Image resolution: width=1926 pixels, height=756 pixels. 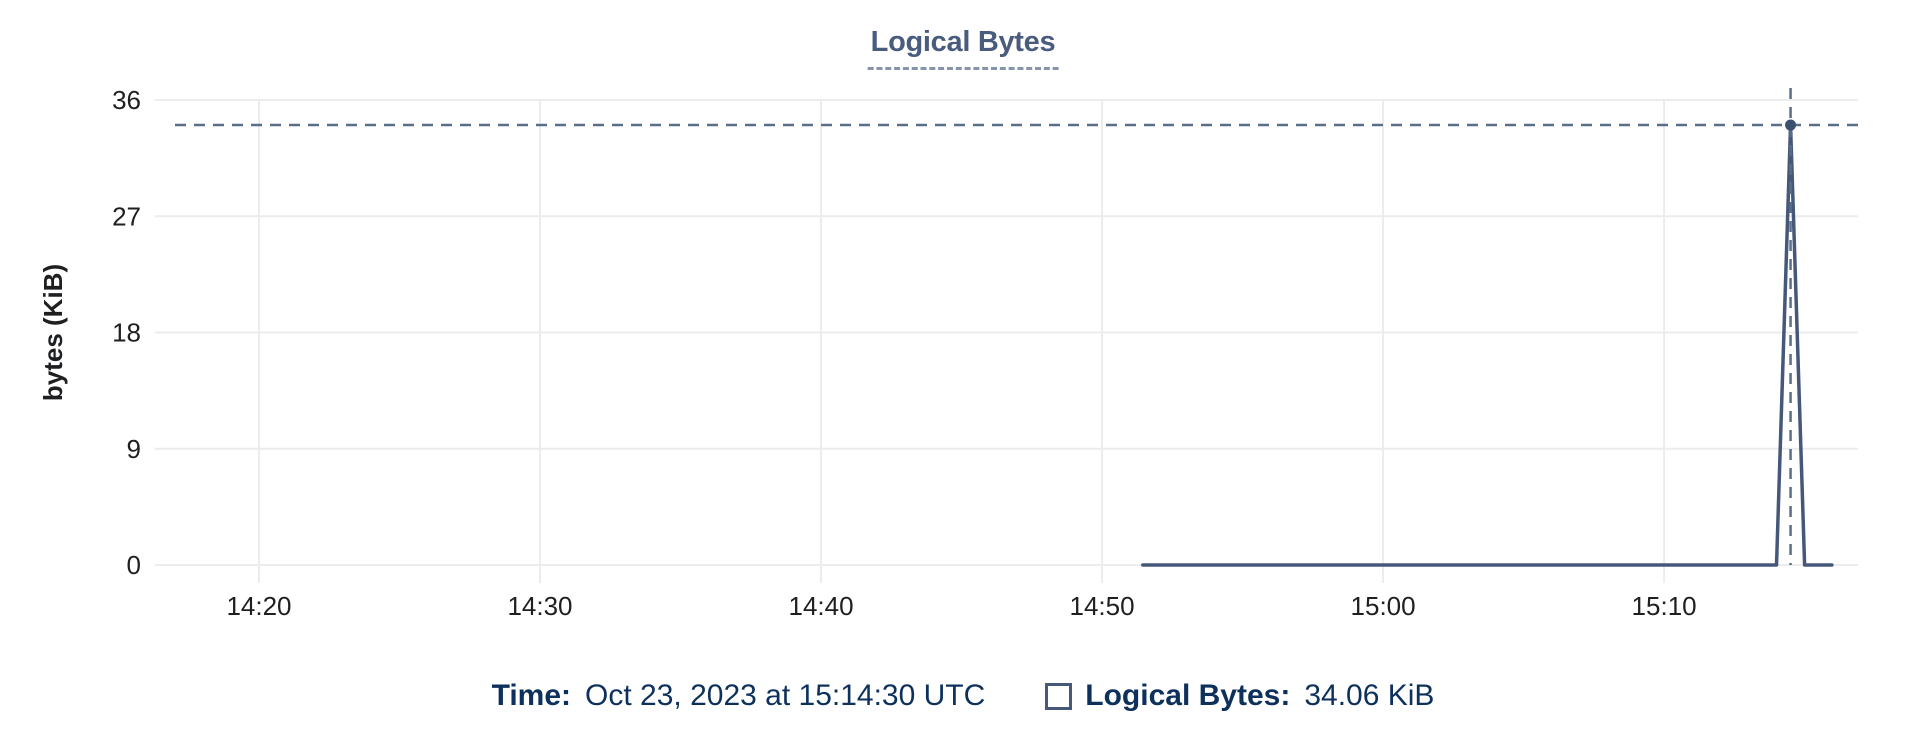 What do you see at coordinates (1369, 695) in the screenshot?
I see `tooltip-series-value: 34.06 KiB` at bounding box center [1369, 695].